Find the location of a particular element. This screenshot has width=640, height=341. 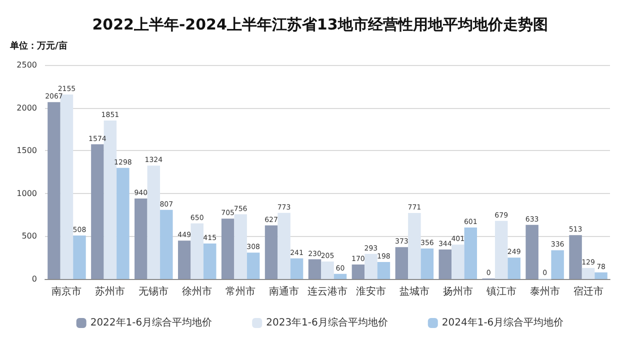

x-tick-label: 苏州市 is located at coordinates (110, 292).